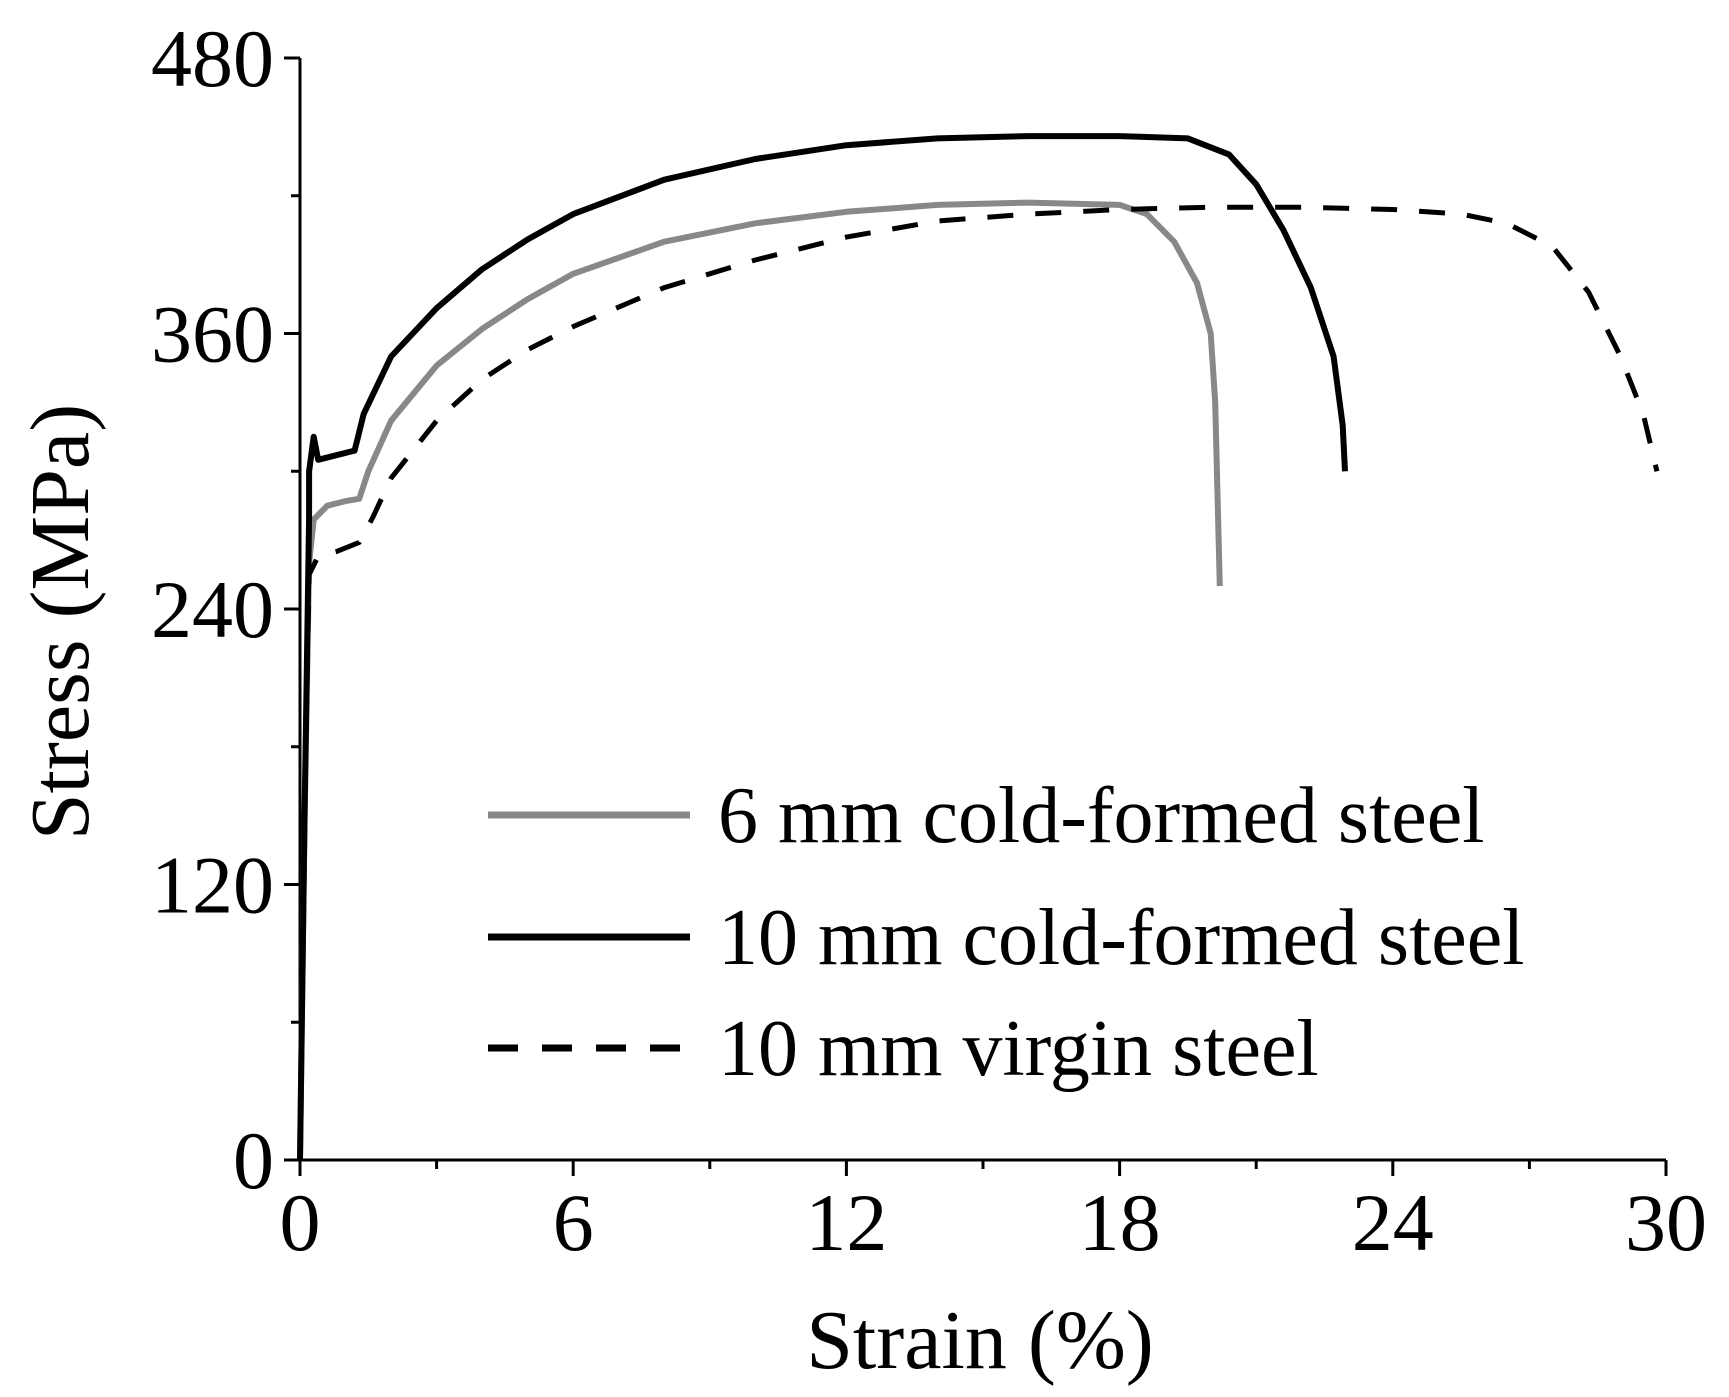  Describe the element at coordinates (980, 1340) in the screenshot. I see `x-axis-title: Strain (%)` at that location.